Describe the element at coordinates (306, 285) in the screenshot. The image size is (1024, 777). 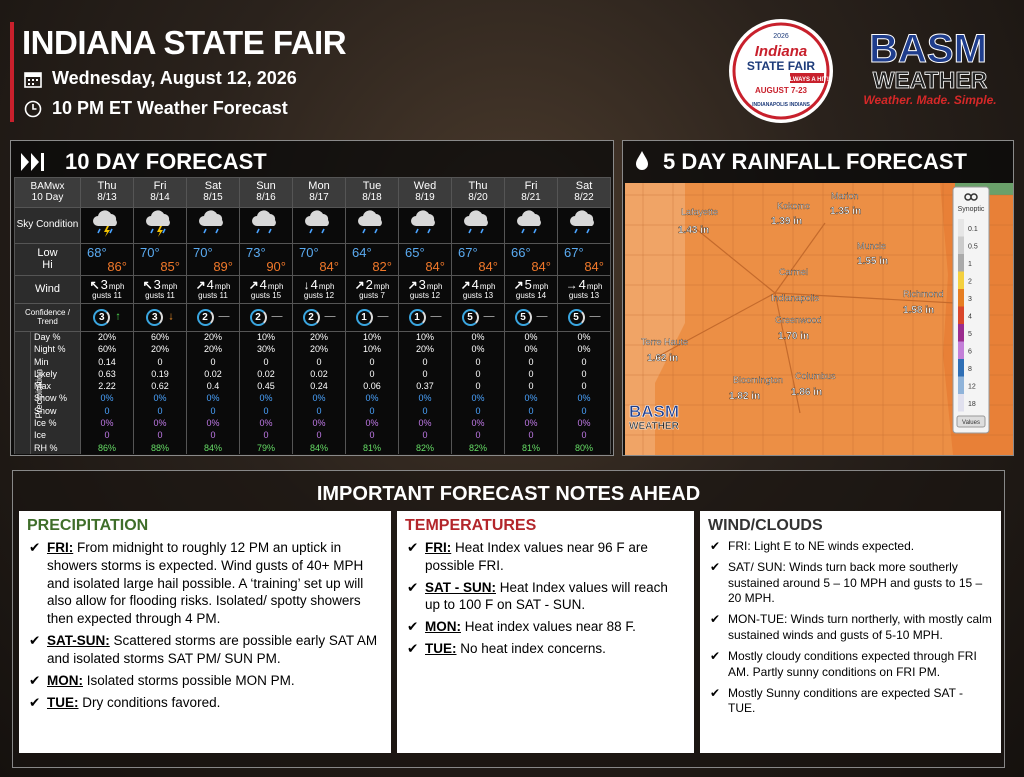
I see `wind-arrow: ↓` at that location.